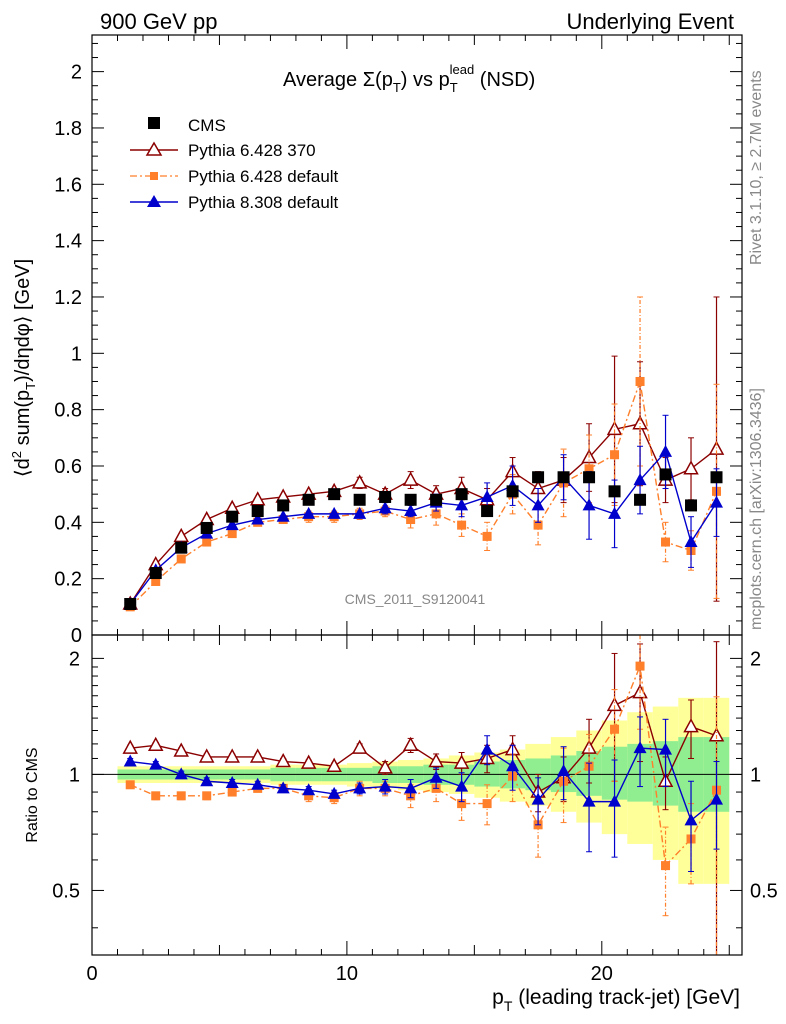  I want to click on legend-marker-pythia6-default, so click(154, 176).